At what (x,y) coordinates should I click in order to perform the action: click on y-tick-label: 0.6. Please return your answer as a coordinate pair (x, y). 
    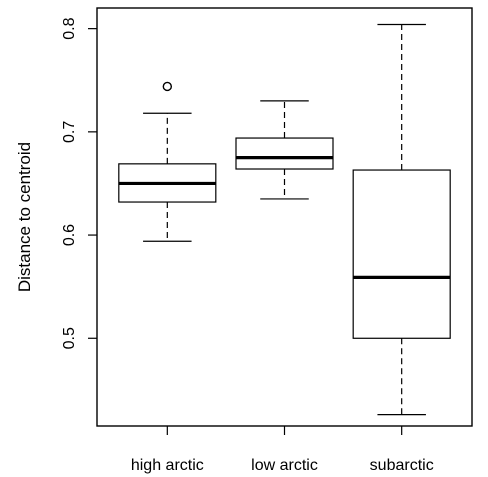
    Looking at the image, I should click on (69, 235).